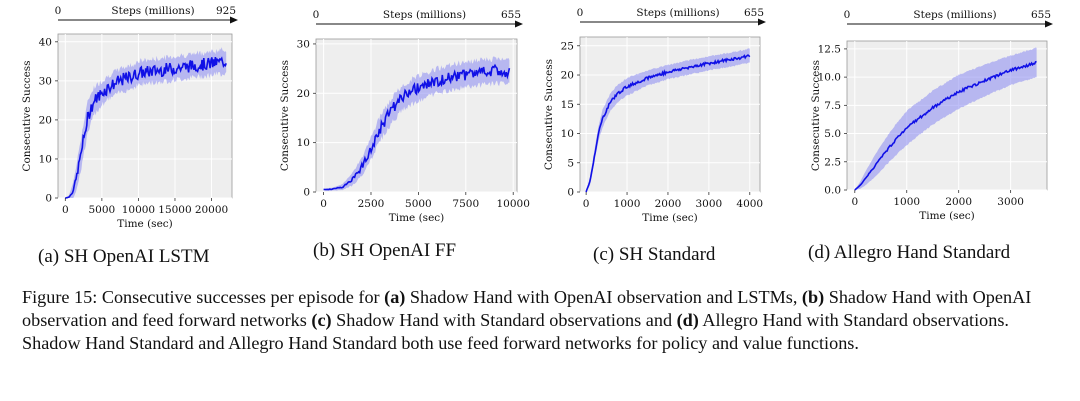  What do you see at coordinates (829, 78) in the screenshot?
I see `y-tick-label: 10.0` at bounding box center [829, 78].